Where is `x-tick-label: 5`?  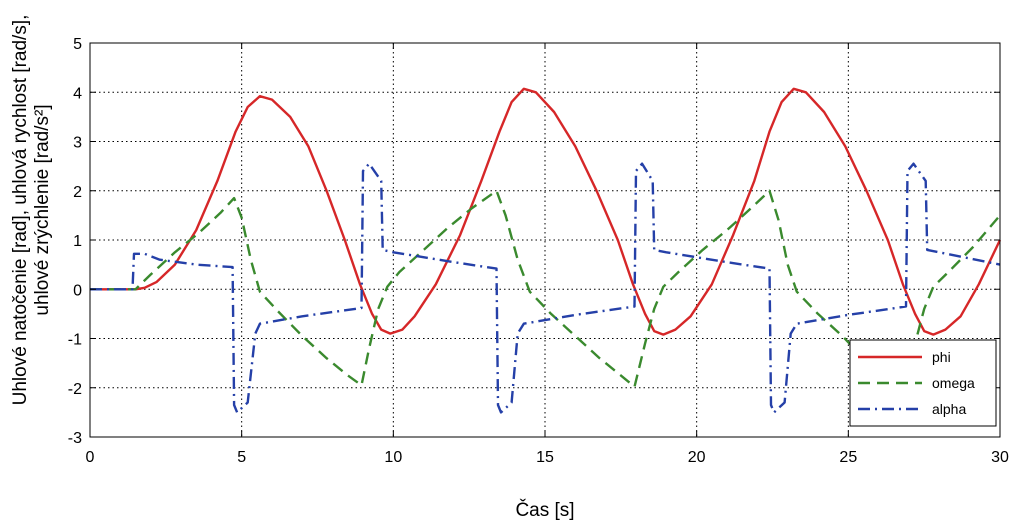
x-tick-label: 5 is located at coordinates (241, 457).